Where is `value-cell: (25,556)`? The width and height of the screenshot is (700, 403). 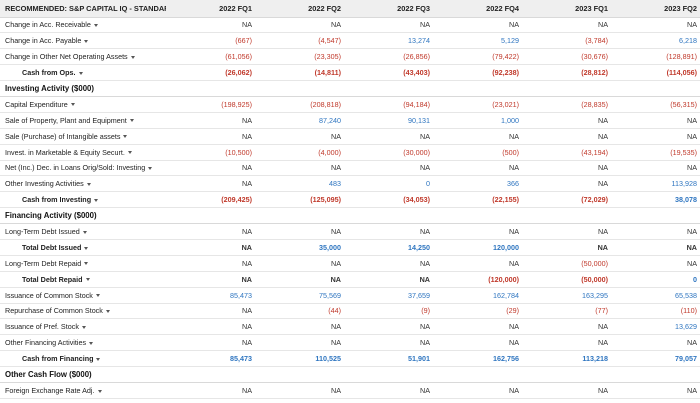
value-cell: (25,556) is located at coordinates (388, 400).